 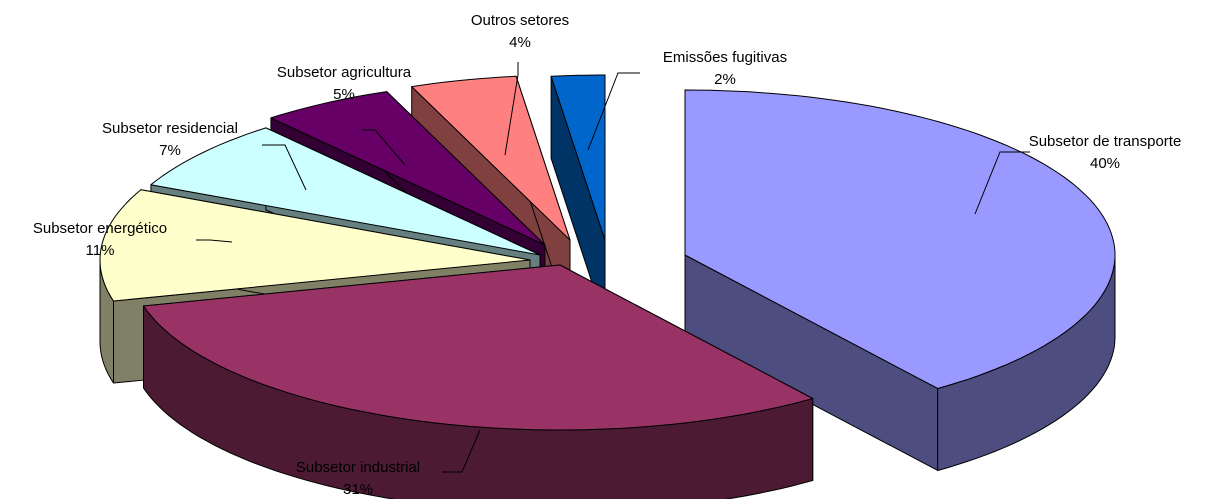 I want to click on slice-percent-label: 4%, so click(x=520, y=42).